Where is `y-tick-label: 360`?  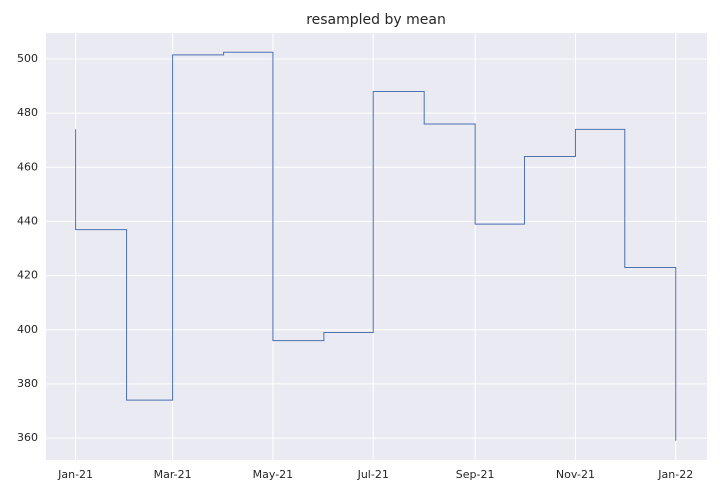 y-tick-label: 360 is located at coordinates (27, 437).